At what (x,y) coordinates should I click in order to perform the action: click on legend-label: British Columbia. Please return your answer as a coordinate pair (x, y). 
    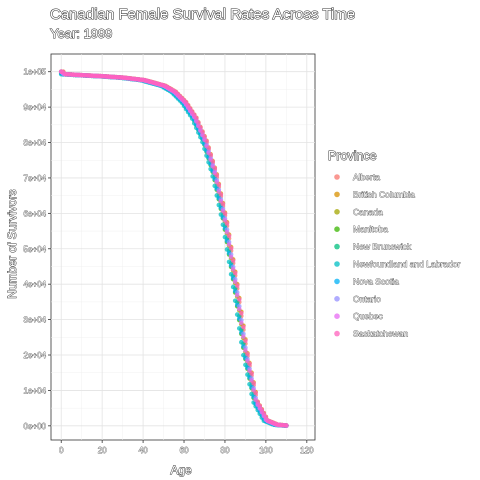
    Looking at the image, I should click on (384, 194).